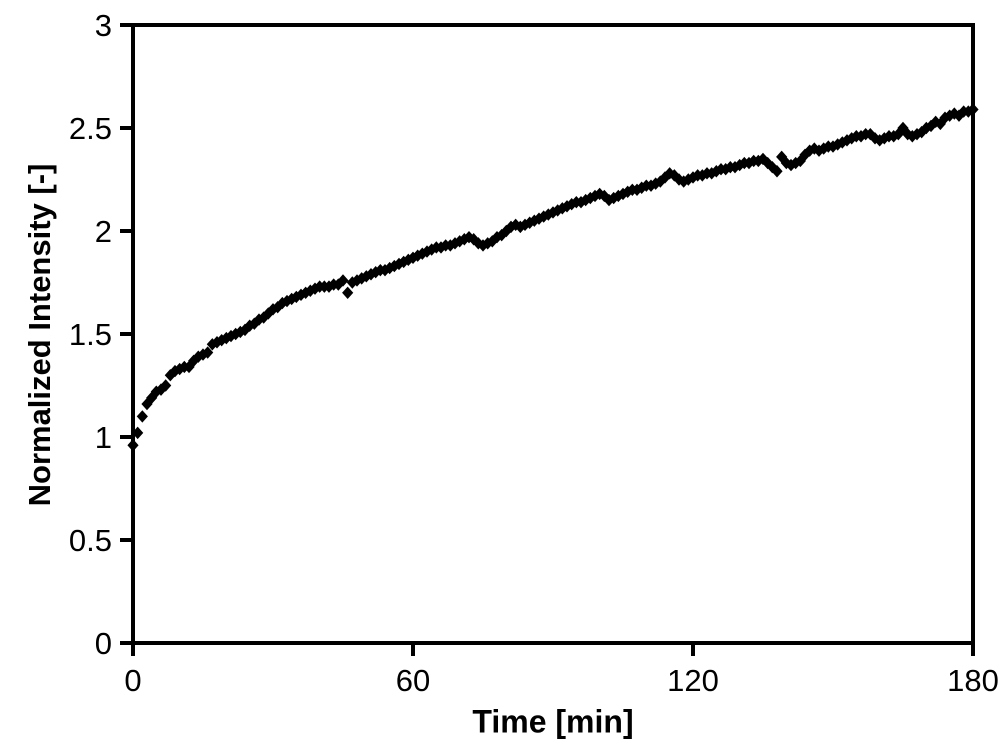  Describe the element at coordinates (693, 680) in the screenshot. I see `x-tick-label: 120` at that location.